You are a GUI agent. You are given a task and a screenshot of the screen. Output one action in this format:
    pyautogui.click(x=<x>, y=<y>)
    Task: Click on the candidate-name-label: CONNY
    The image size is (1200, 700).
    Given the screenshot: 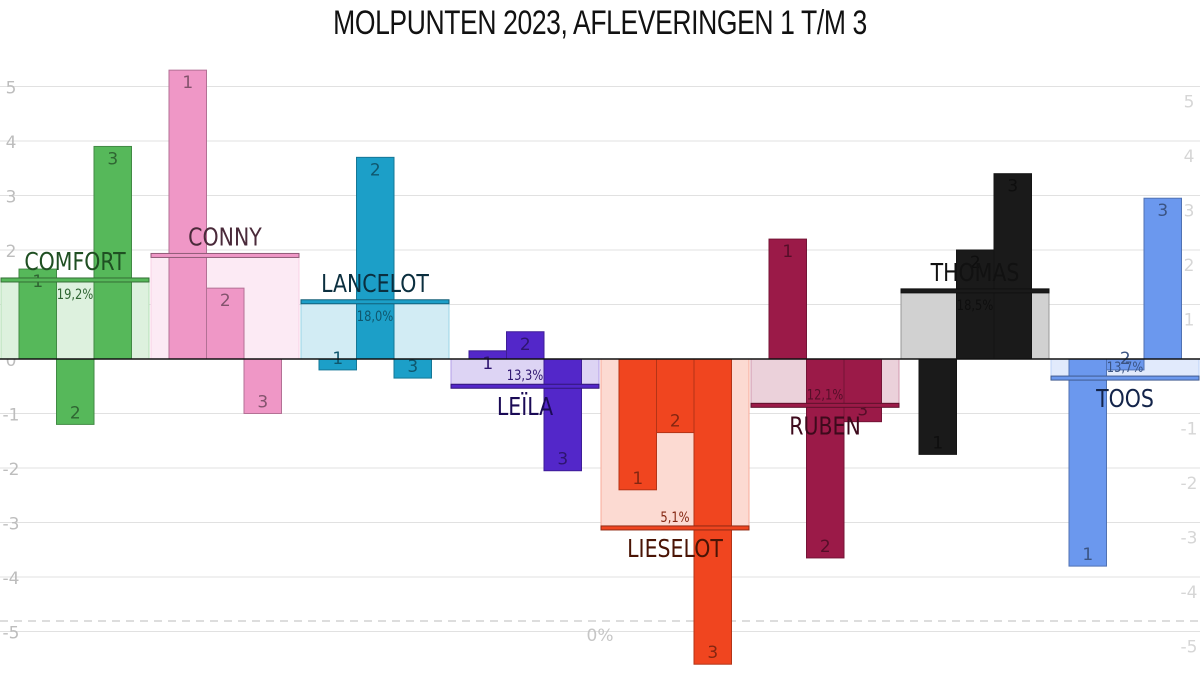 What is the action you would take?
    pyautogui.click(x=225, y=238)
    